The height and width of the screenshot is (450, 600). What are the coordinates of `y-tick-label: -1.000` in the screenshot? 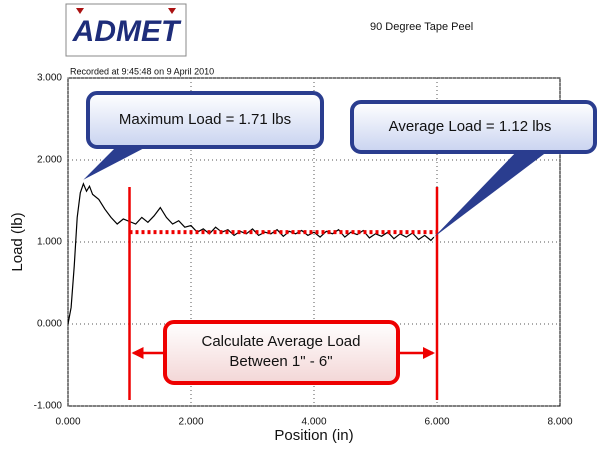 It's located at (48, 406).